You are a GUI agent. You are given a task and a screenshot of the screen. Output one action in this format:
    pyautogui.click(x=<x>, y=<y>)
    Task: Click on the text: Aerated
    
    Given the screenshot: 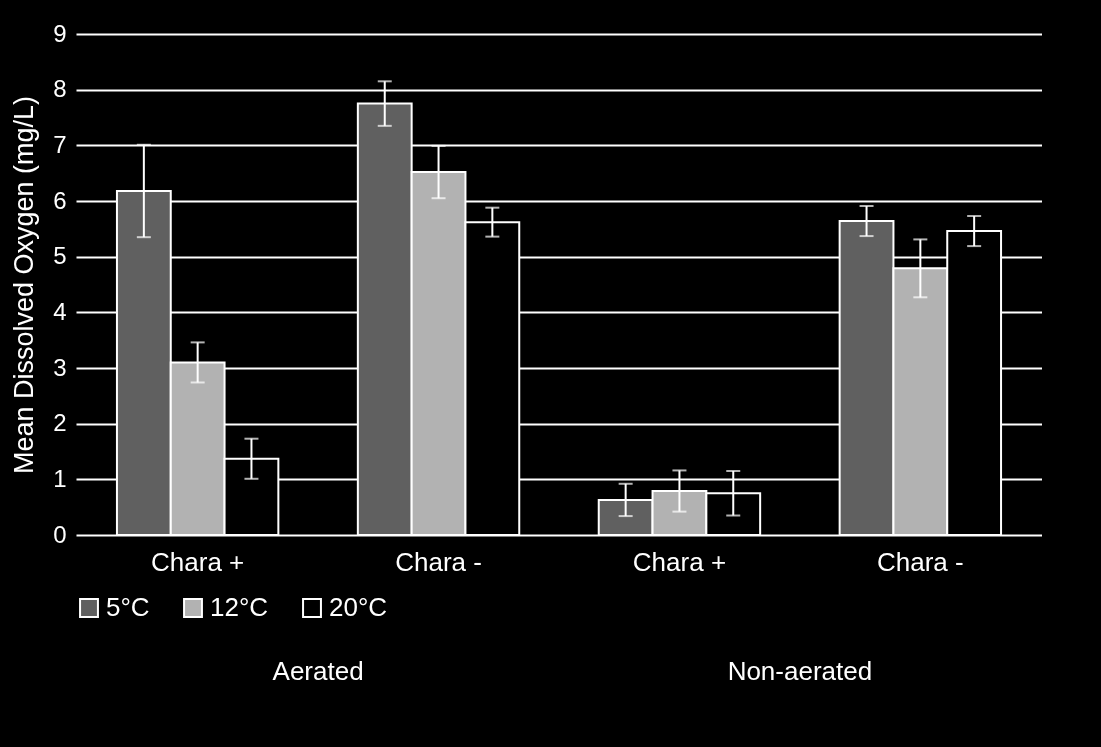 What is the action you would take?
    pyautogui.click(x=318, y=671)
    